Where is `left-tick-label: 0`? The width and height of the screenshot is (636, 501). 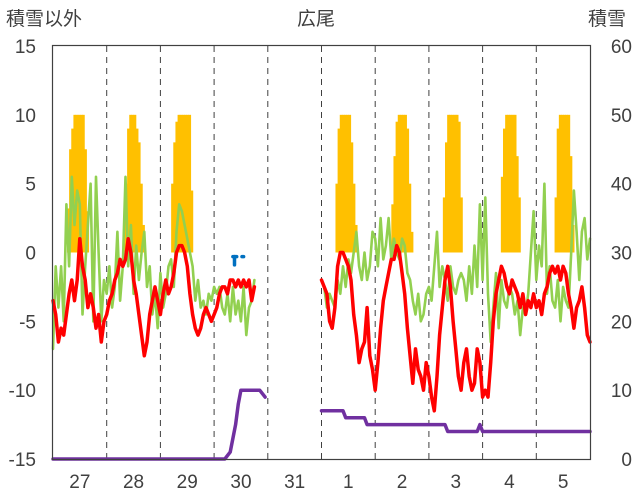
left-tick-label: 0 is located at coordinates (30, 254).